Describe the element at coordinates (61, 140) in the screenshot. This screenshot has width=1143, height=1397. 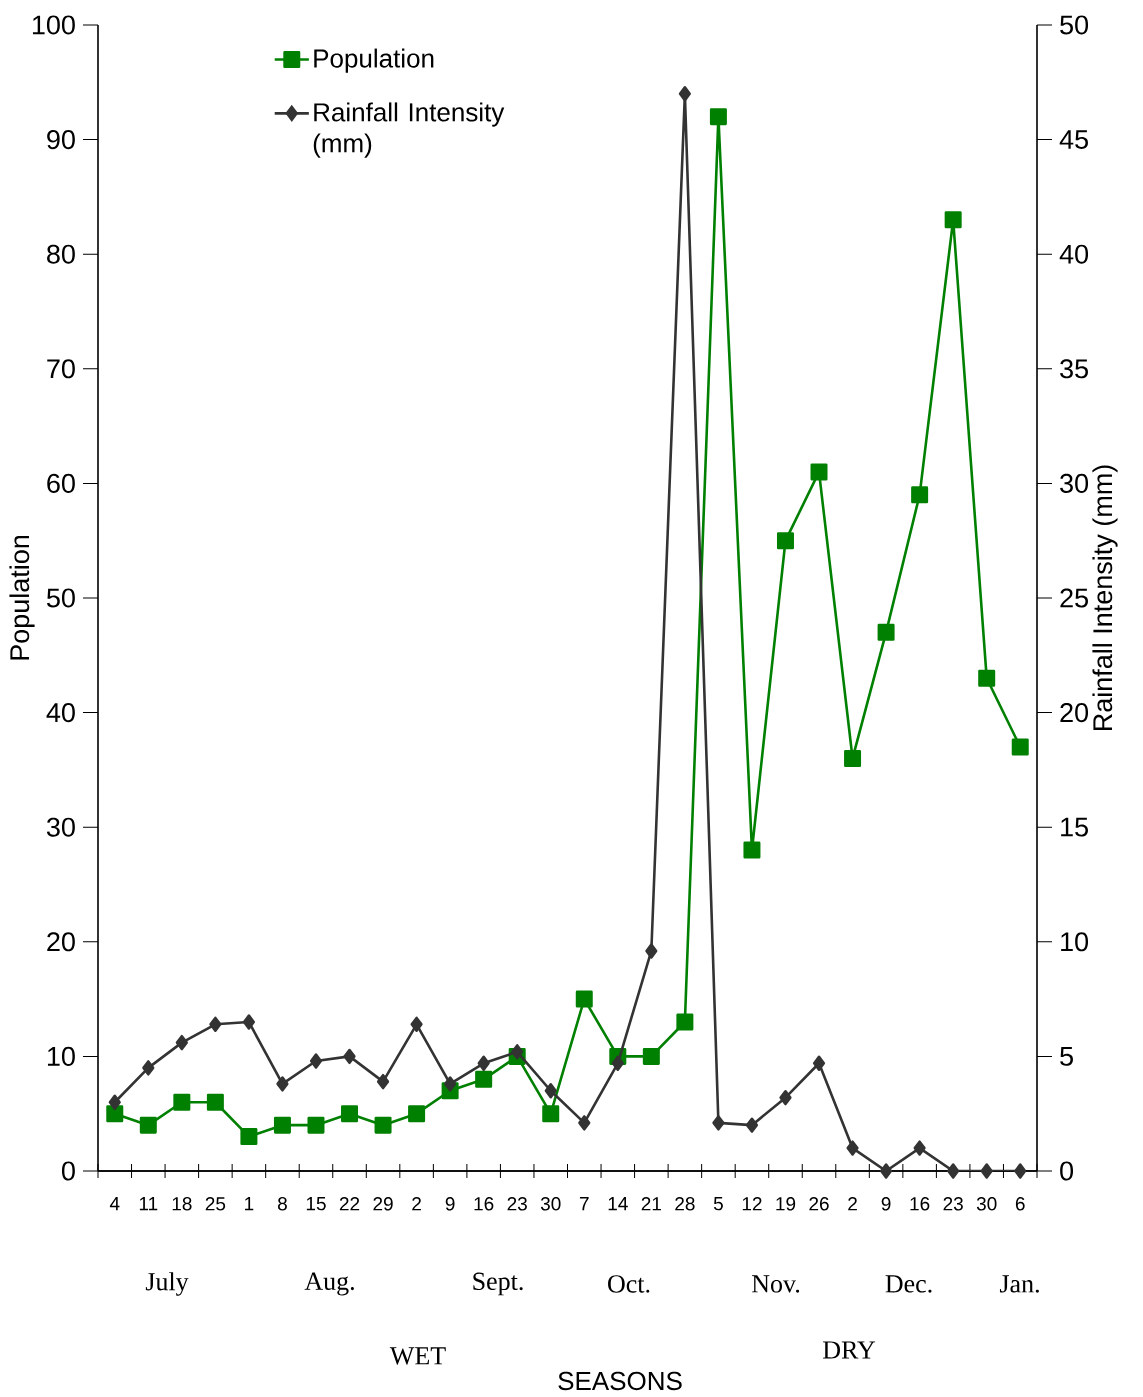
I see `y-tick-label: 90` at that location.